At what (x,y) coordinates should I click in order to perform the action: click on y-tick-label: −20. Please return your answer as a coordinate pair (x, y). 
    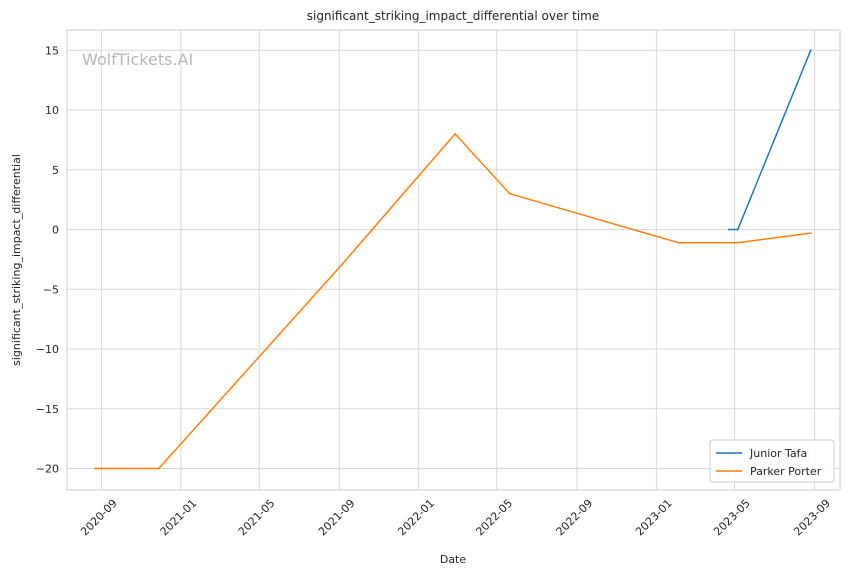
    Looking at the image, I should click on (47, 468).